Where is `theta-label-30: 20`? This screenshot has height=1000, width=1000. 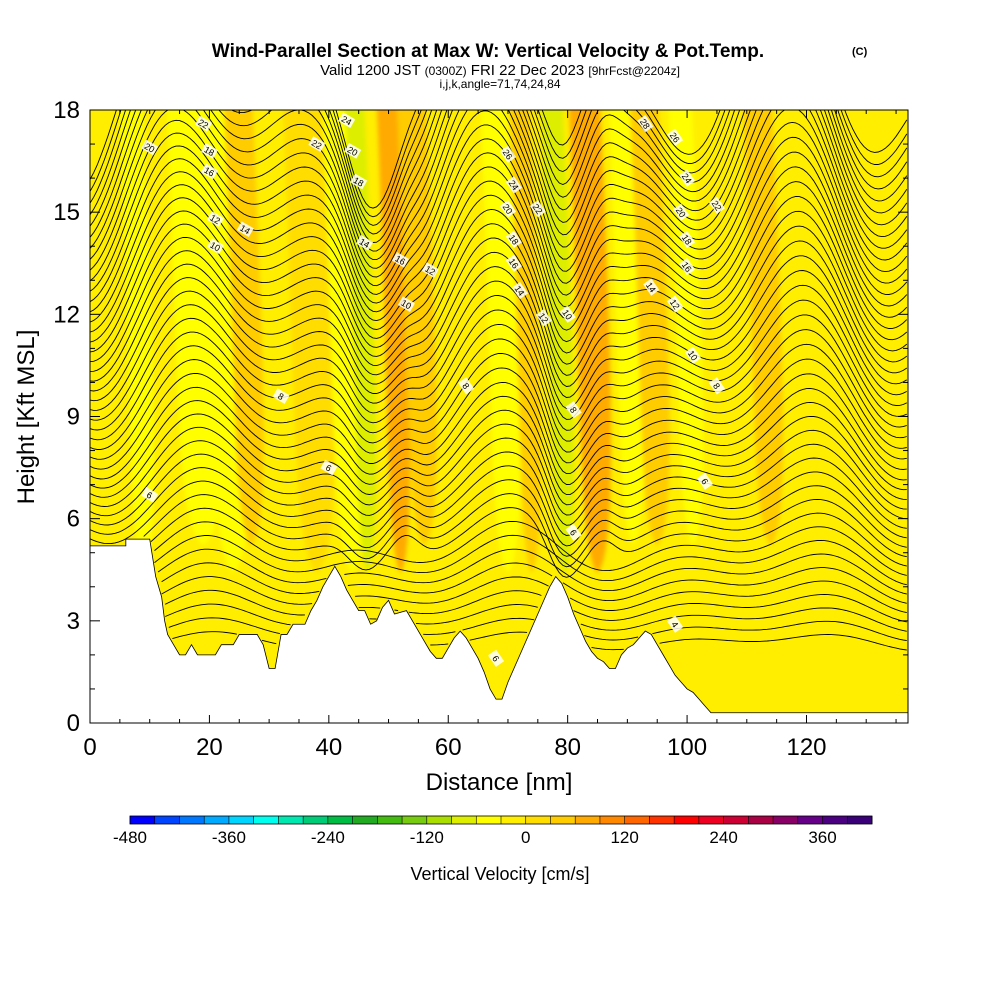 theta-label-30: 20 is located at coordinates (150, 147).